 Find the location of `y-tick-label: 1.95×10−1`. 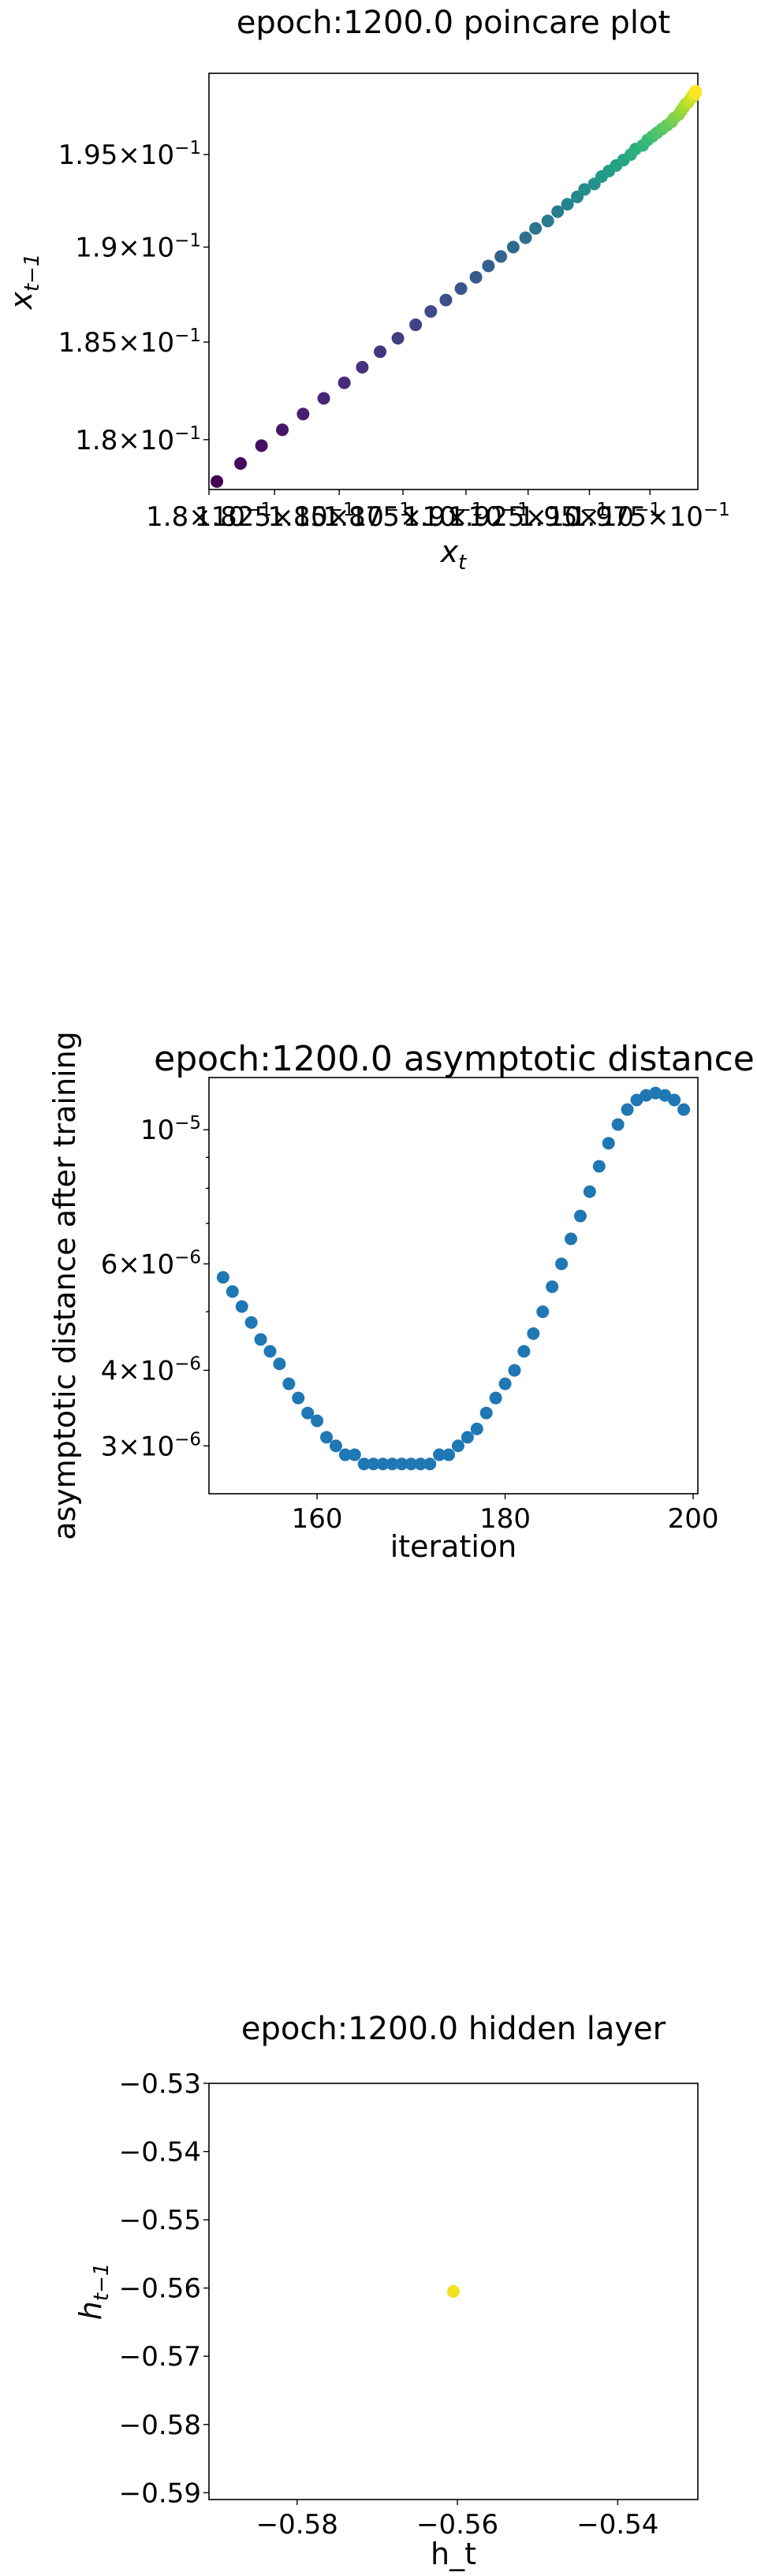

y-tick-label: 1.95×10−1 is located at coordinates (129, 154).